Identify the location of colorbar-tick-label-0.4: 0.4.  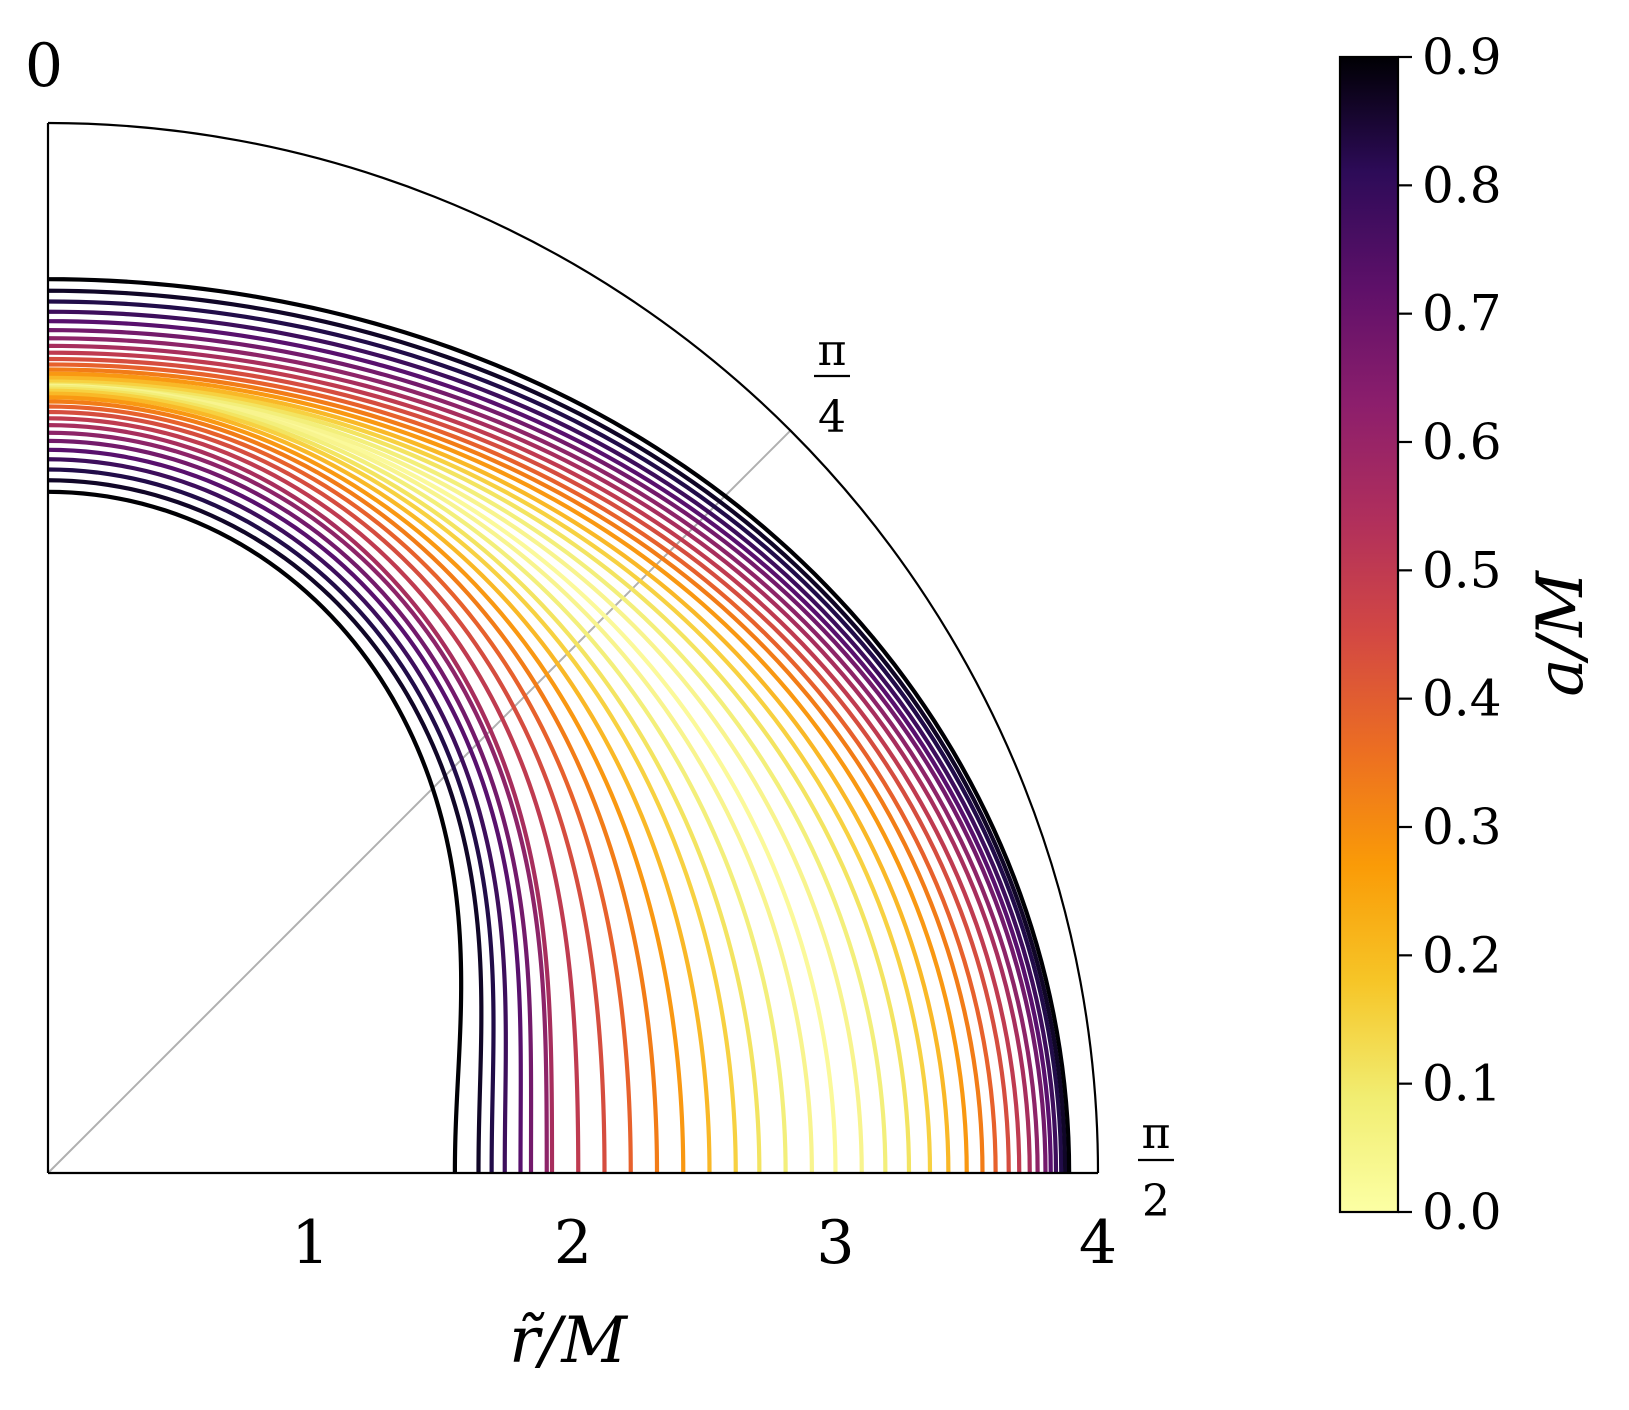
(1462, 699).